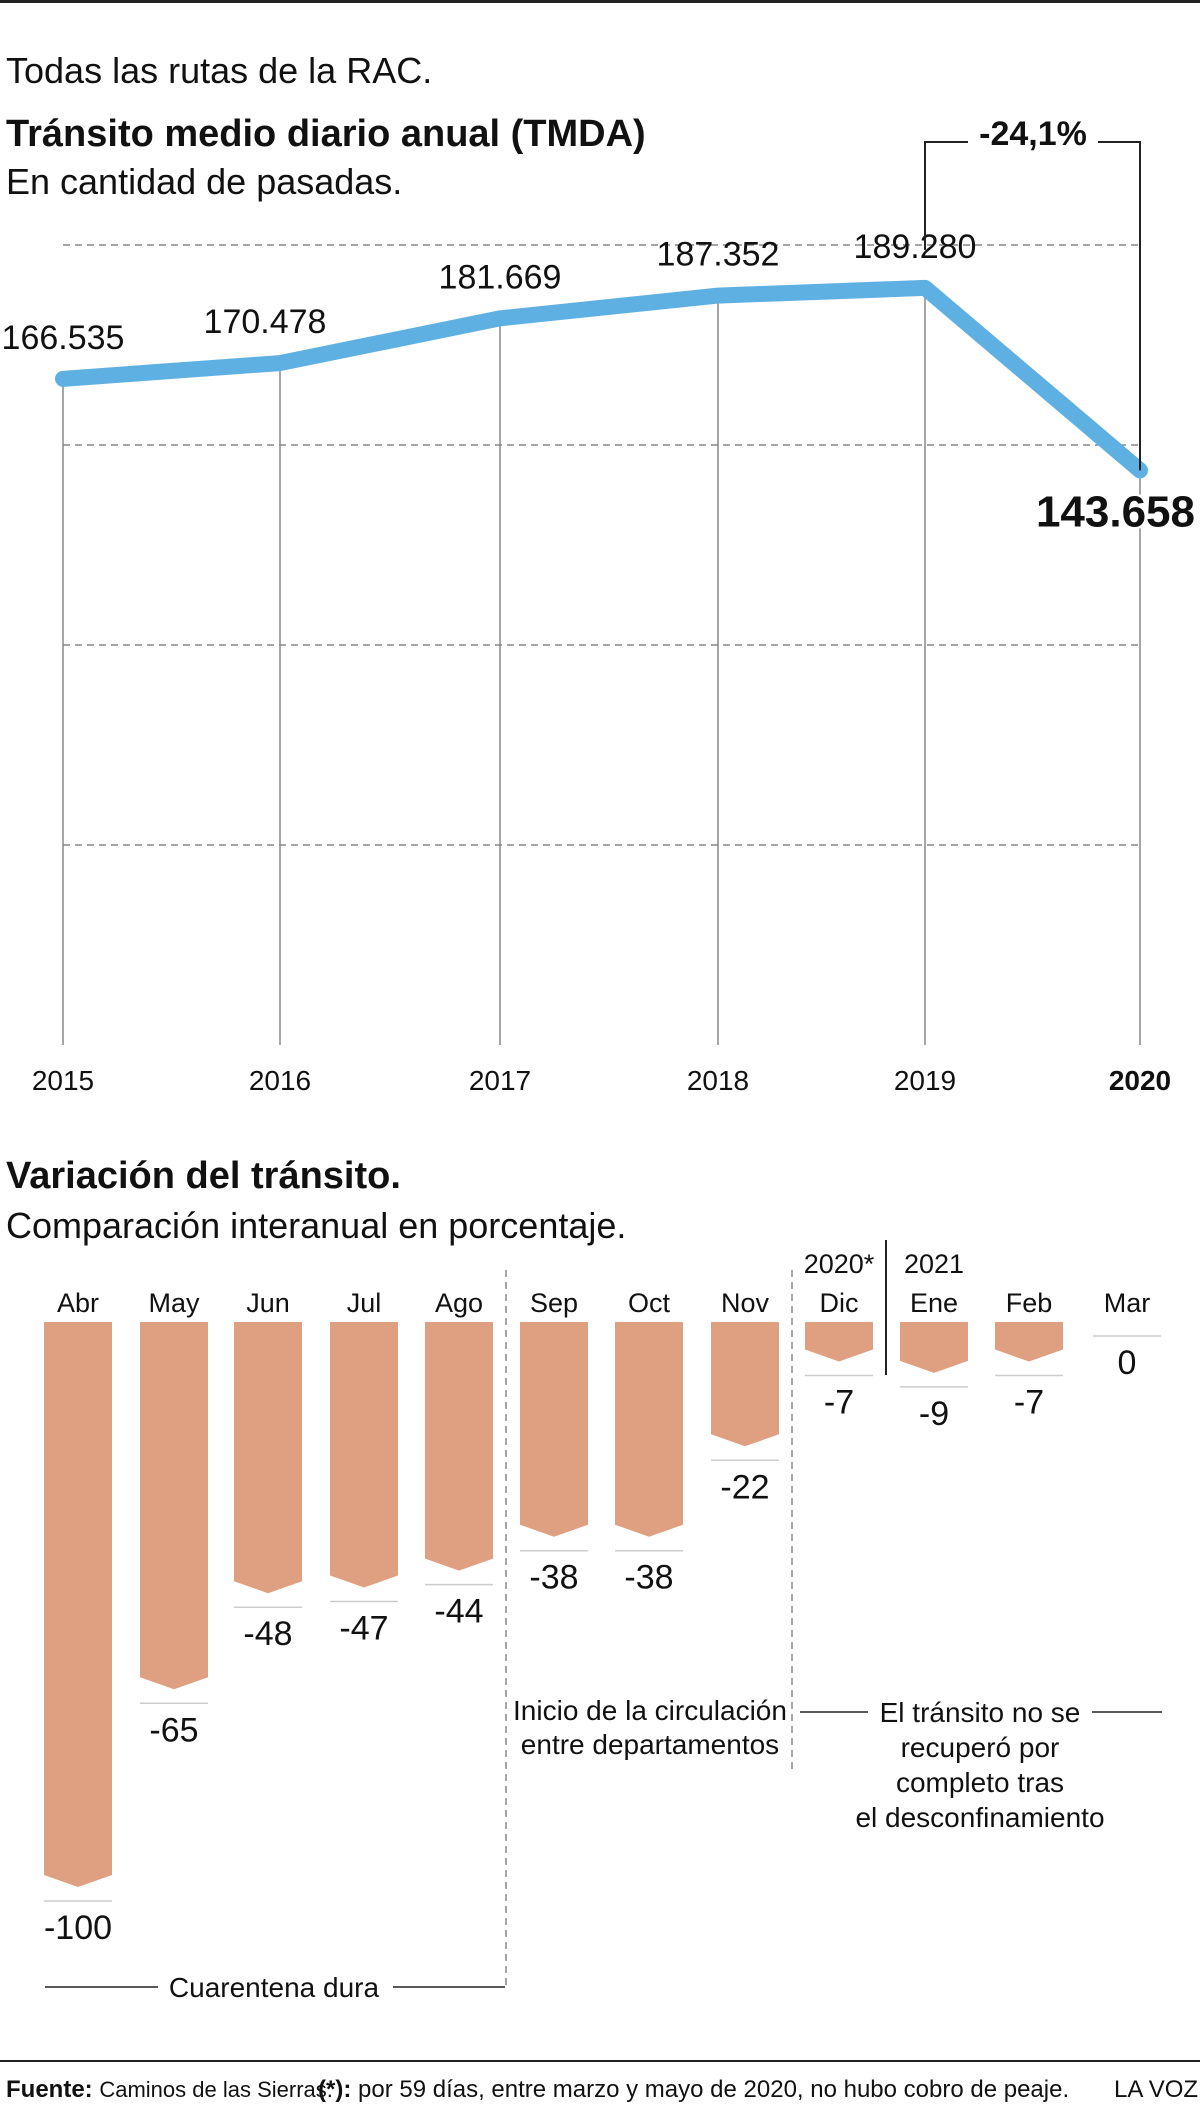  Describe the element at coordinates (650, 1744) in the screenshot. I see `circulation-label-1: entre departamentos` at that location.